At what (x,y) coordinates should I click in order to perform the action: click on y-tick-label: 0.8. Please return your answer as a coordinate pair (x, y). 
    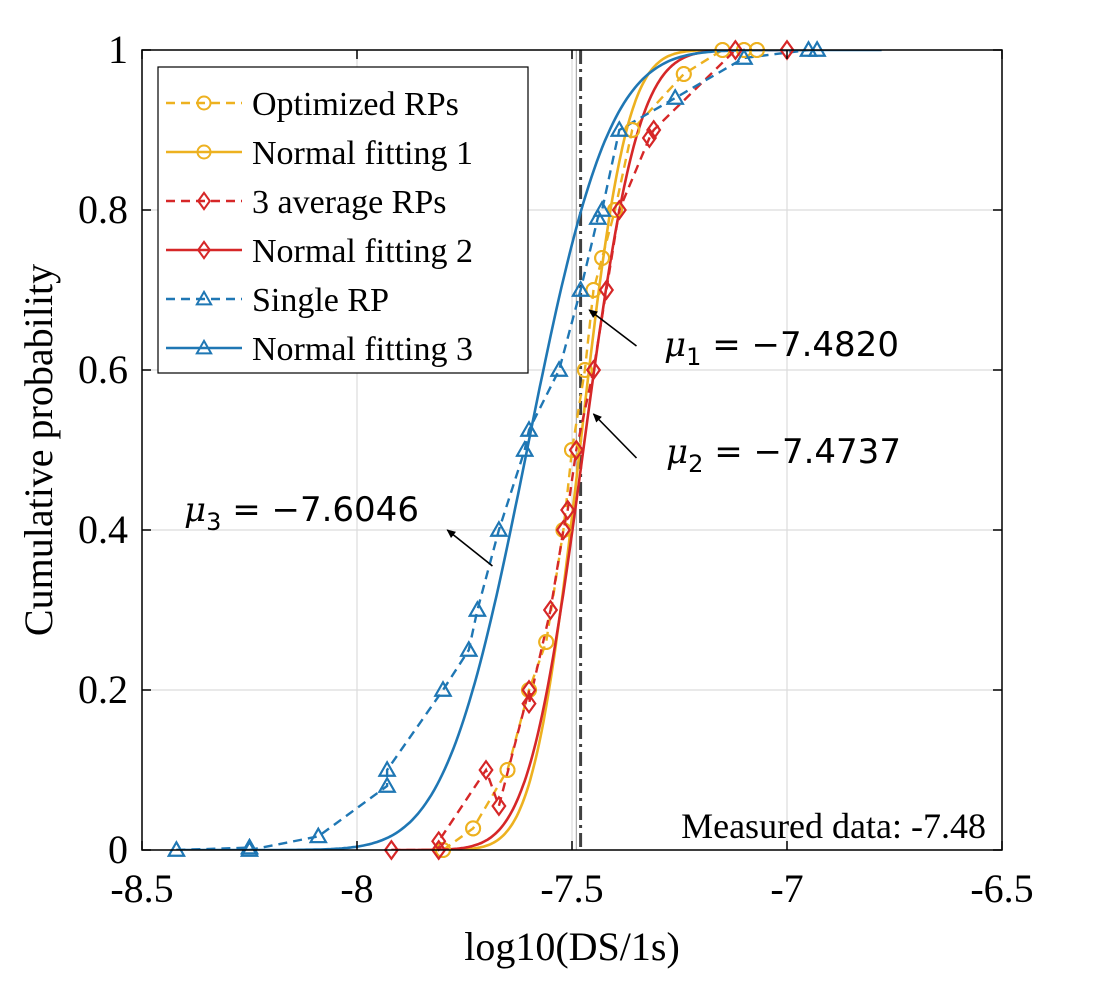
    Looking at the image, I should click on (103, 209).